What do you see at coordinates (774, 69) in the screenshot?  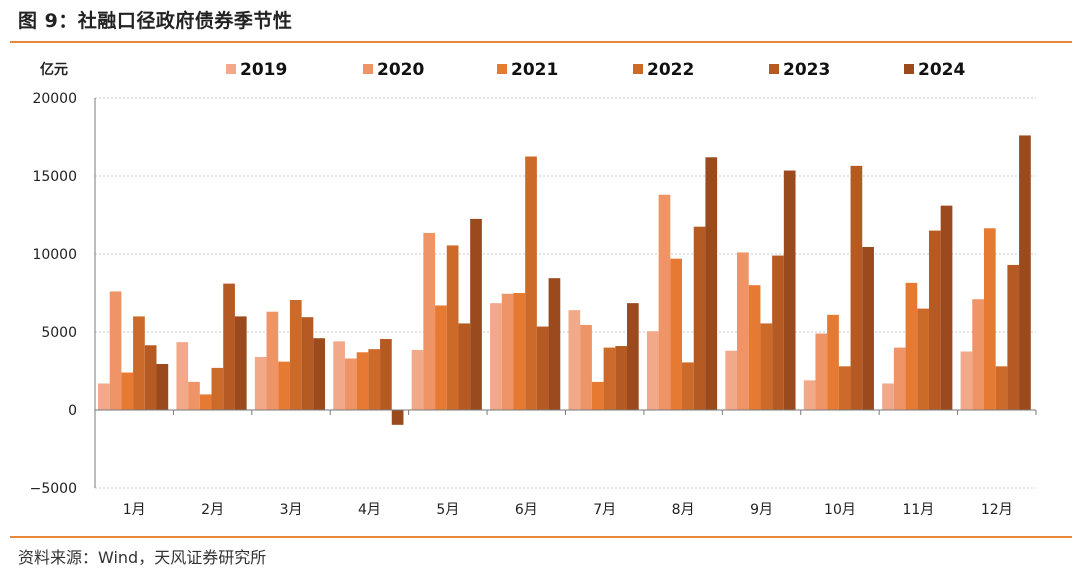 I see `legend-swatch-2023` at bounding box center [774, 69].